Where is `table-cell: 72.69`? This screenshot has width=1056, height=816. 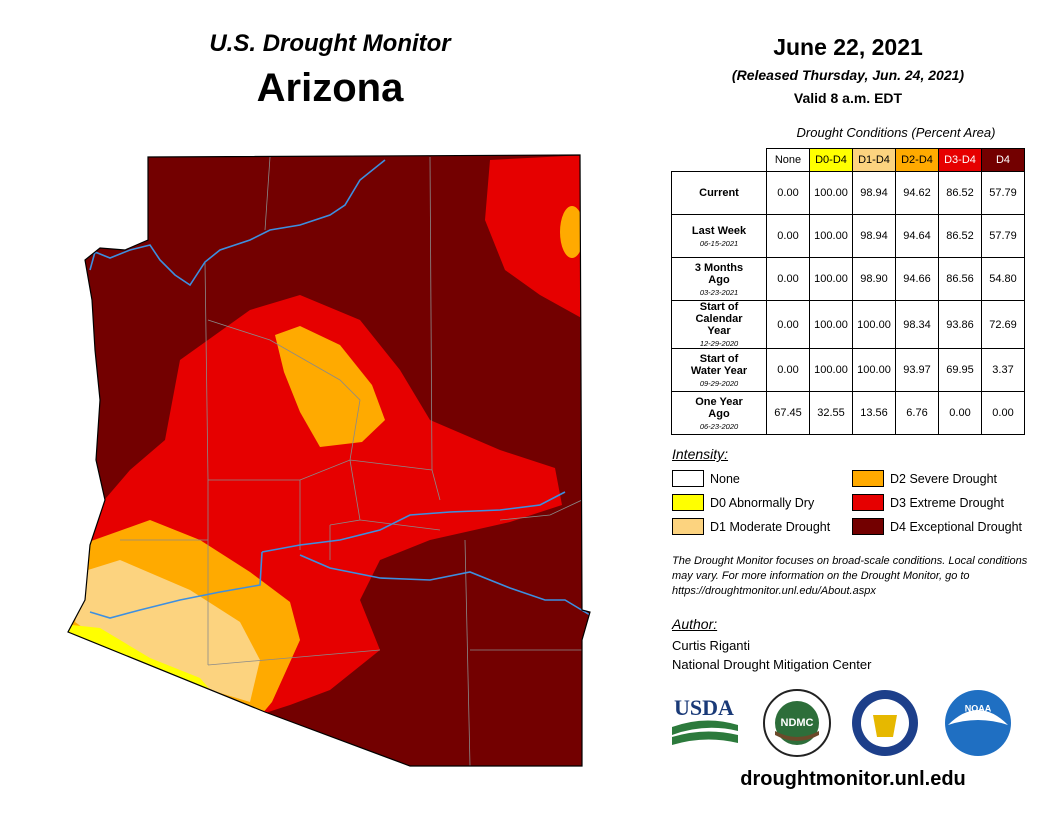
table-cell: 72.69 is located at coordinates (1003, 324).